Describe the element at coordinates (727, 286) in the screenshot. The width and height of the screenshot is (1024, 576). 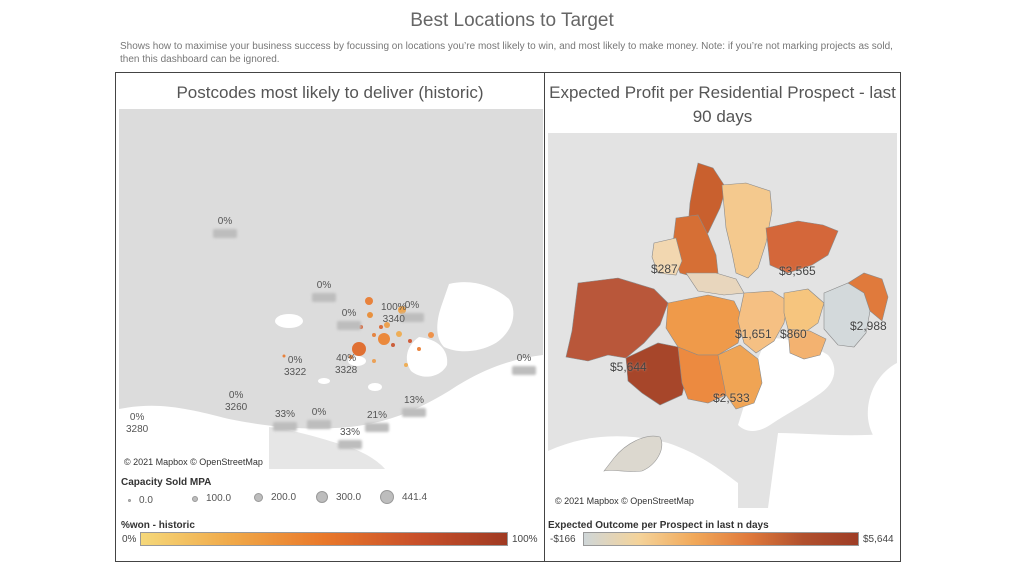
I see `region-layer` at that location.